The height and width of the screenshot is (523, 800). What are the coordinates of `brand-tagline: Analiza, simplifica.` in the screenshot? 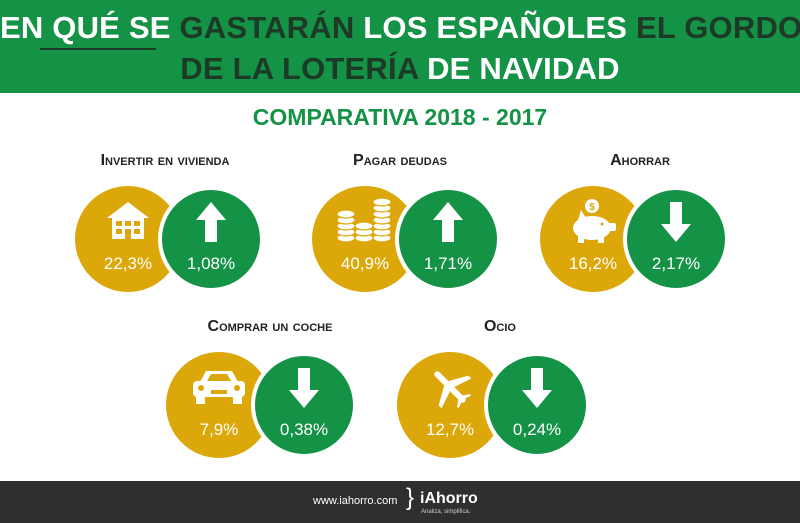 It's located at (446, 512).